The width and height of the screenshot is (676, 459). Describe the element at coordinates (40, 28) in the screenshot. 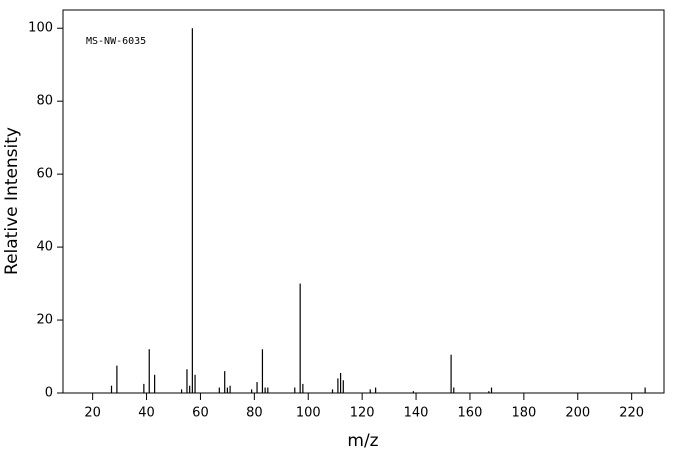

I see `y-tick-label: 100` at that location.